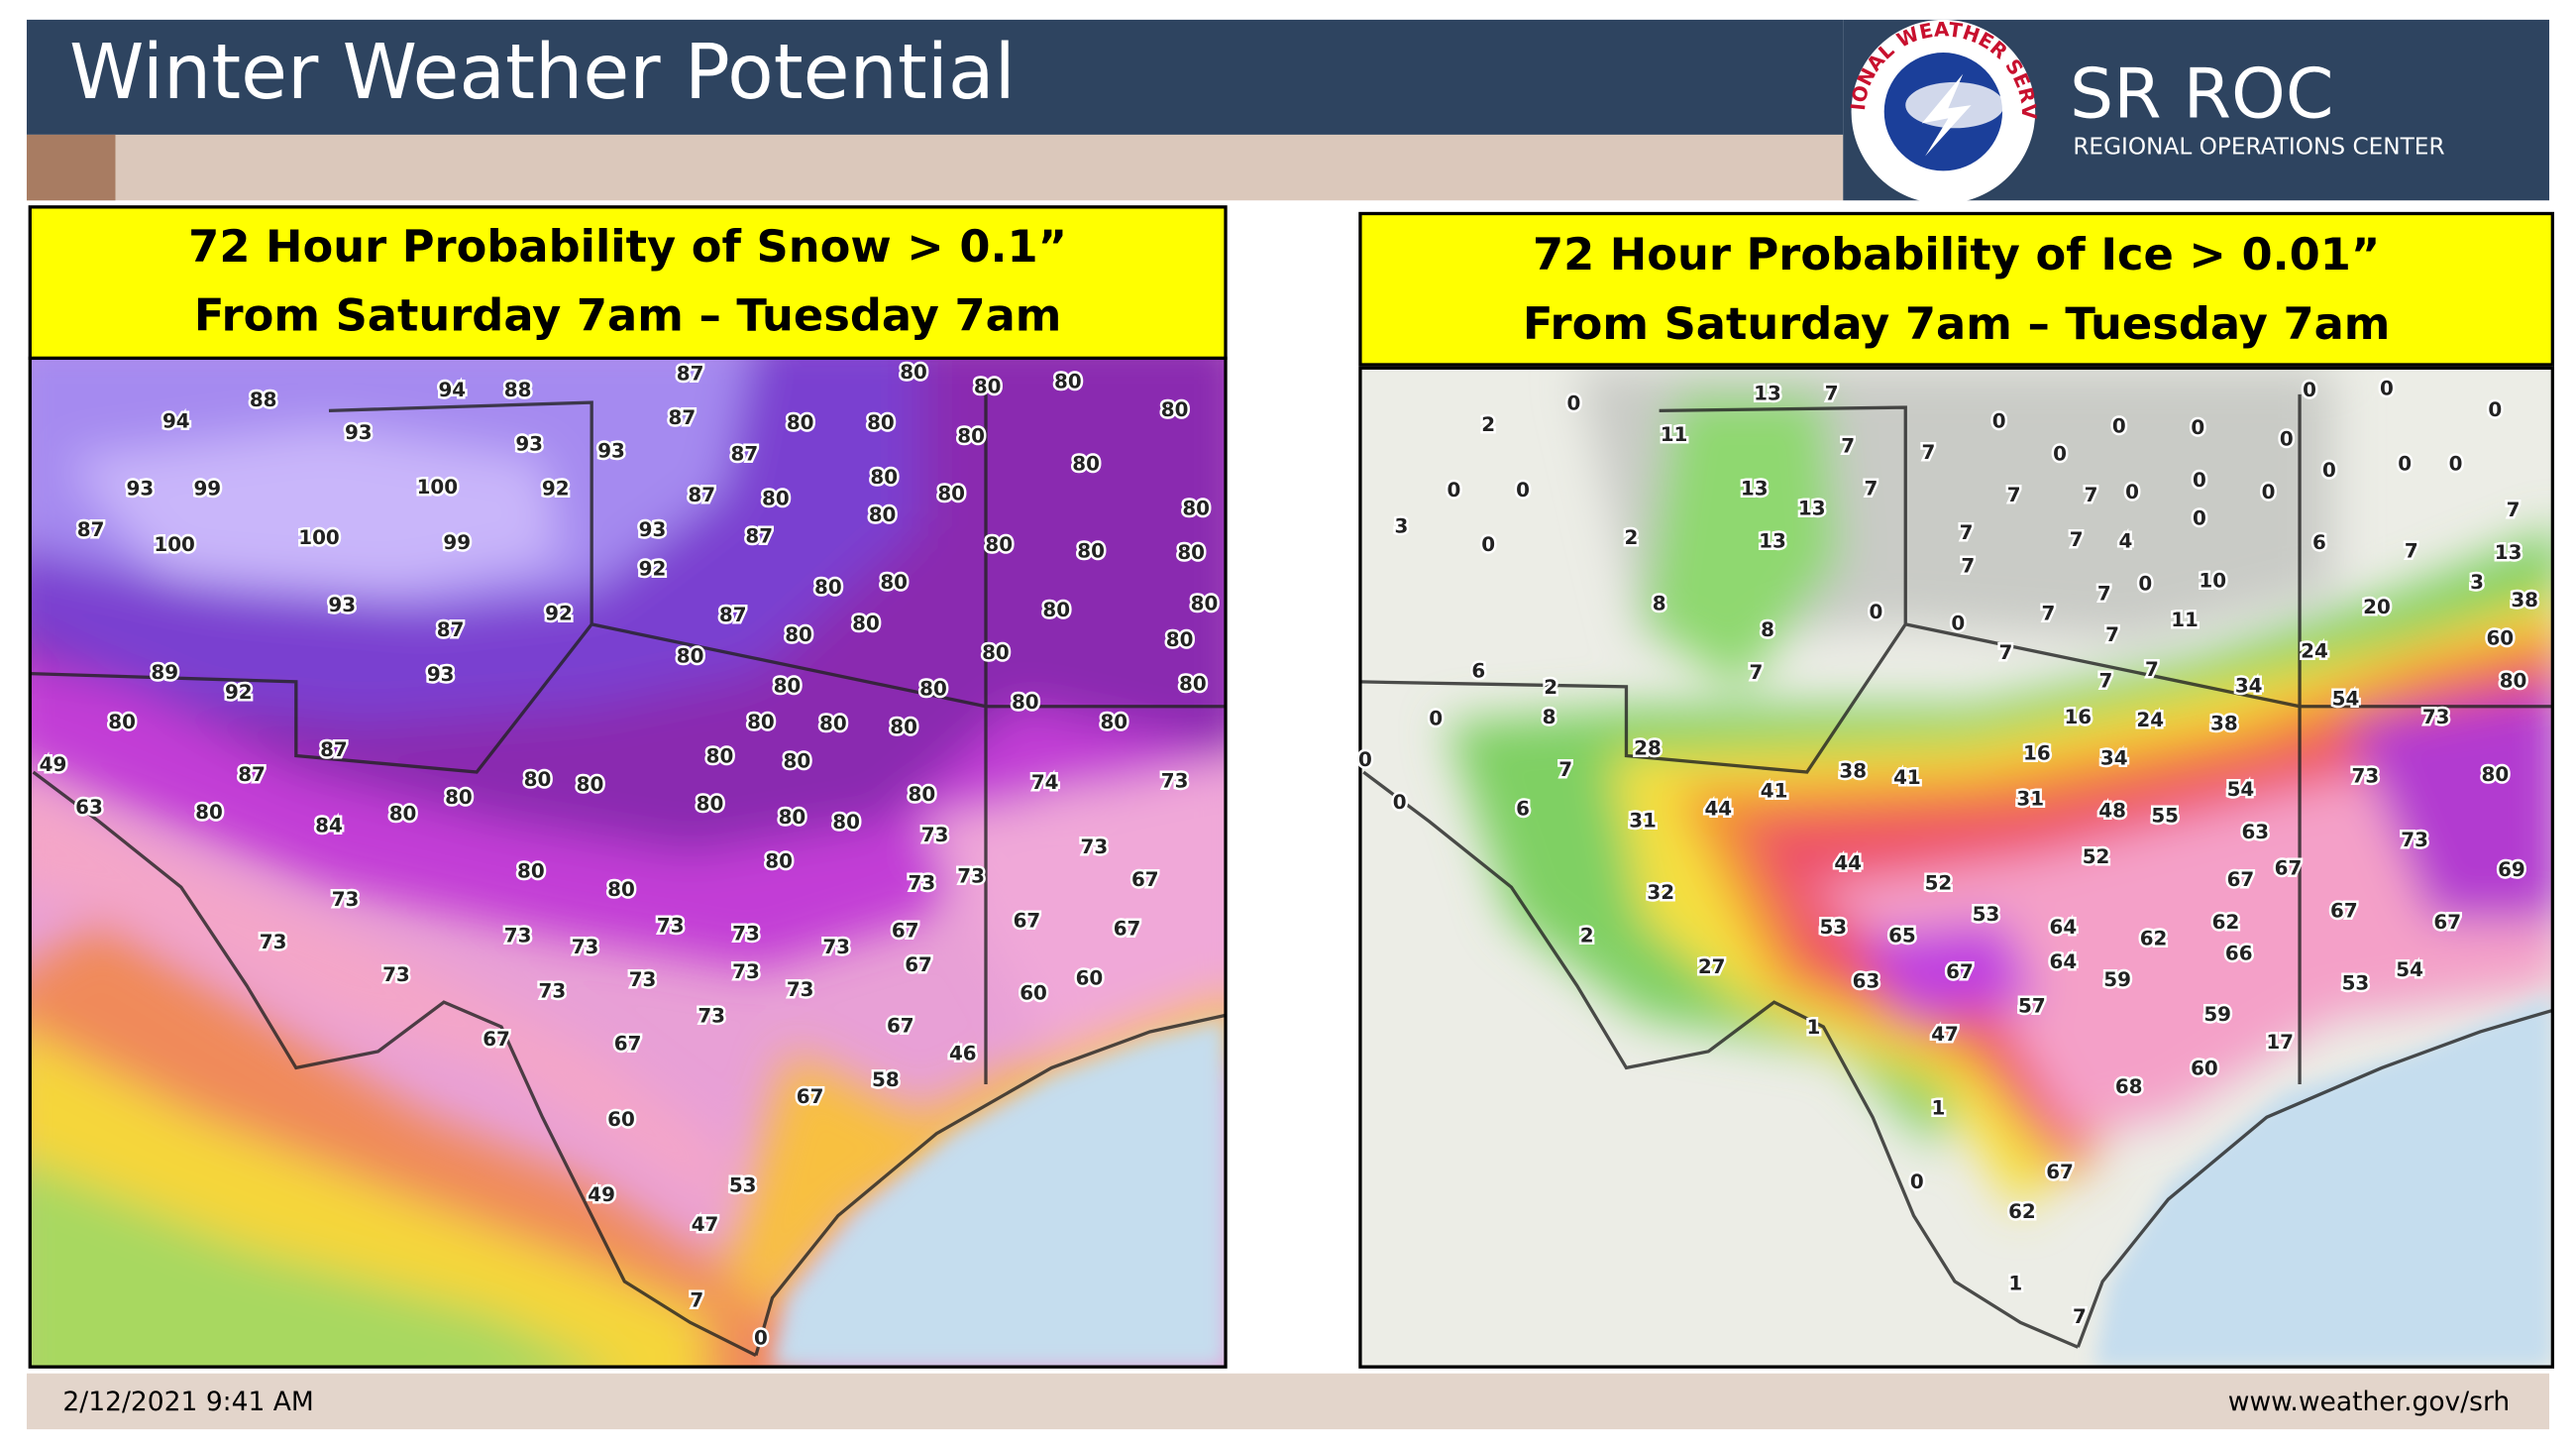 This screenshot has width=2576, height=1449. Describe the element at coordinates (263, 400) in the screenshot. I see `map-label: 88` at that location.